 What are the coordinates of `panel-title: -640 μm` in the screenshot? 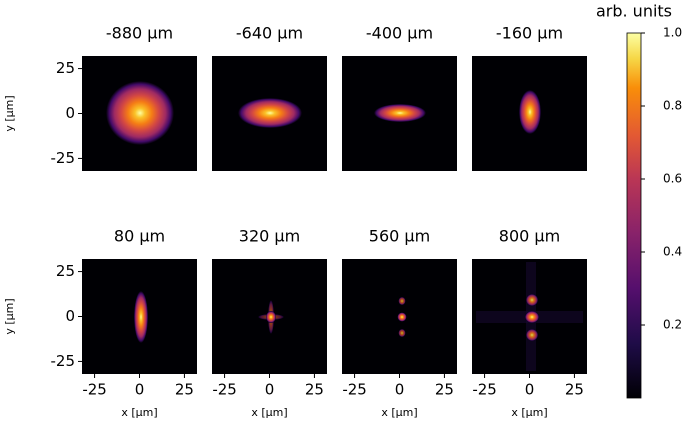 It's located at (269, 33).